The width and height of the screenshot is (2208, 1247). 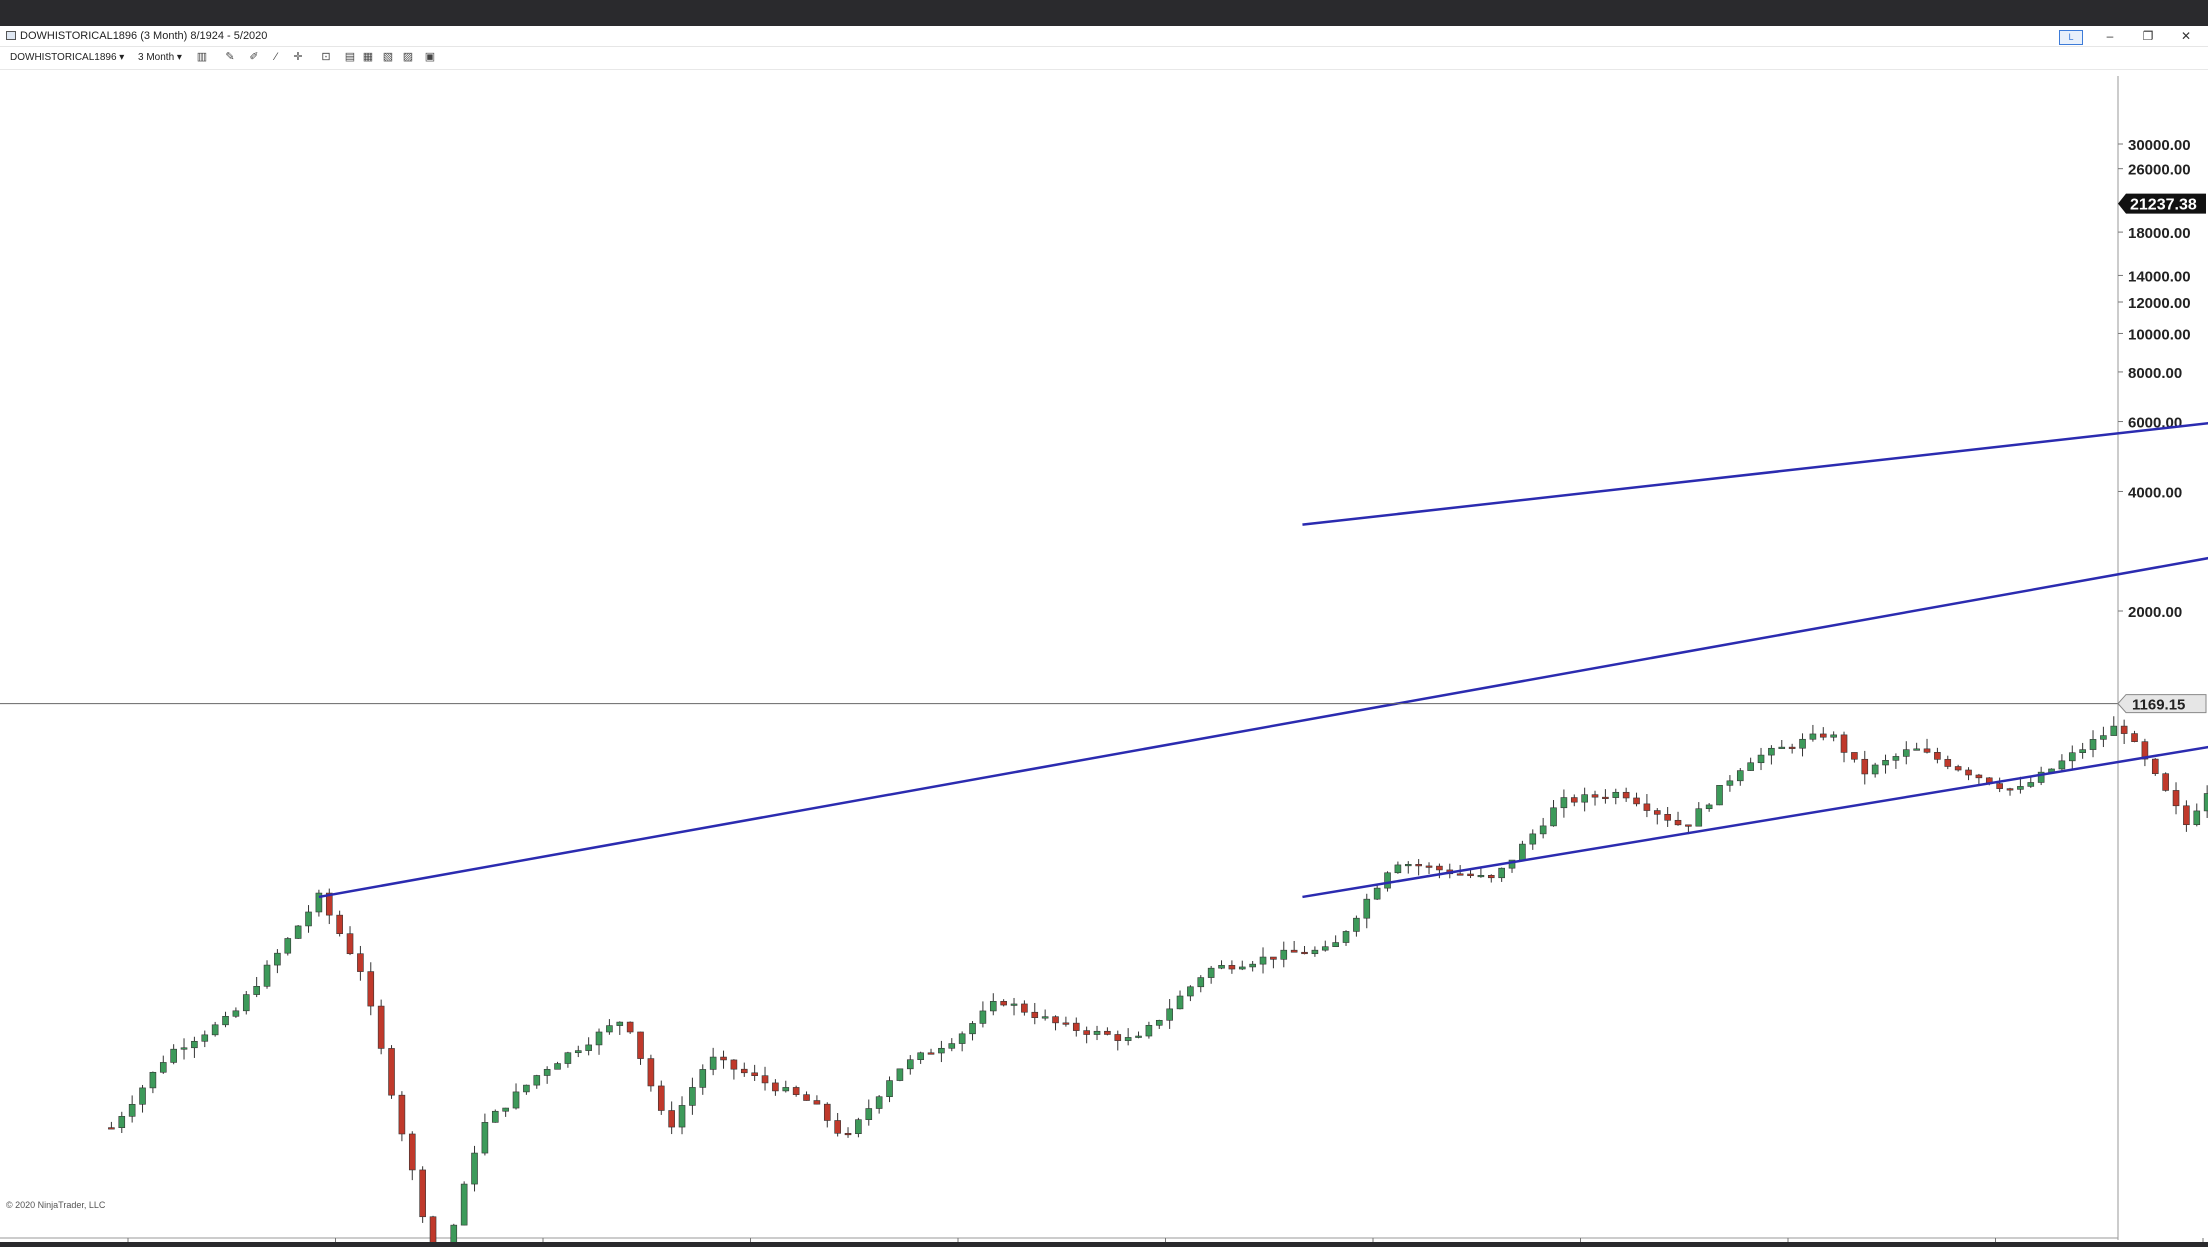 I want to click on crosshair-price-box, so click(x=2162, y=704).